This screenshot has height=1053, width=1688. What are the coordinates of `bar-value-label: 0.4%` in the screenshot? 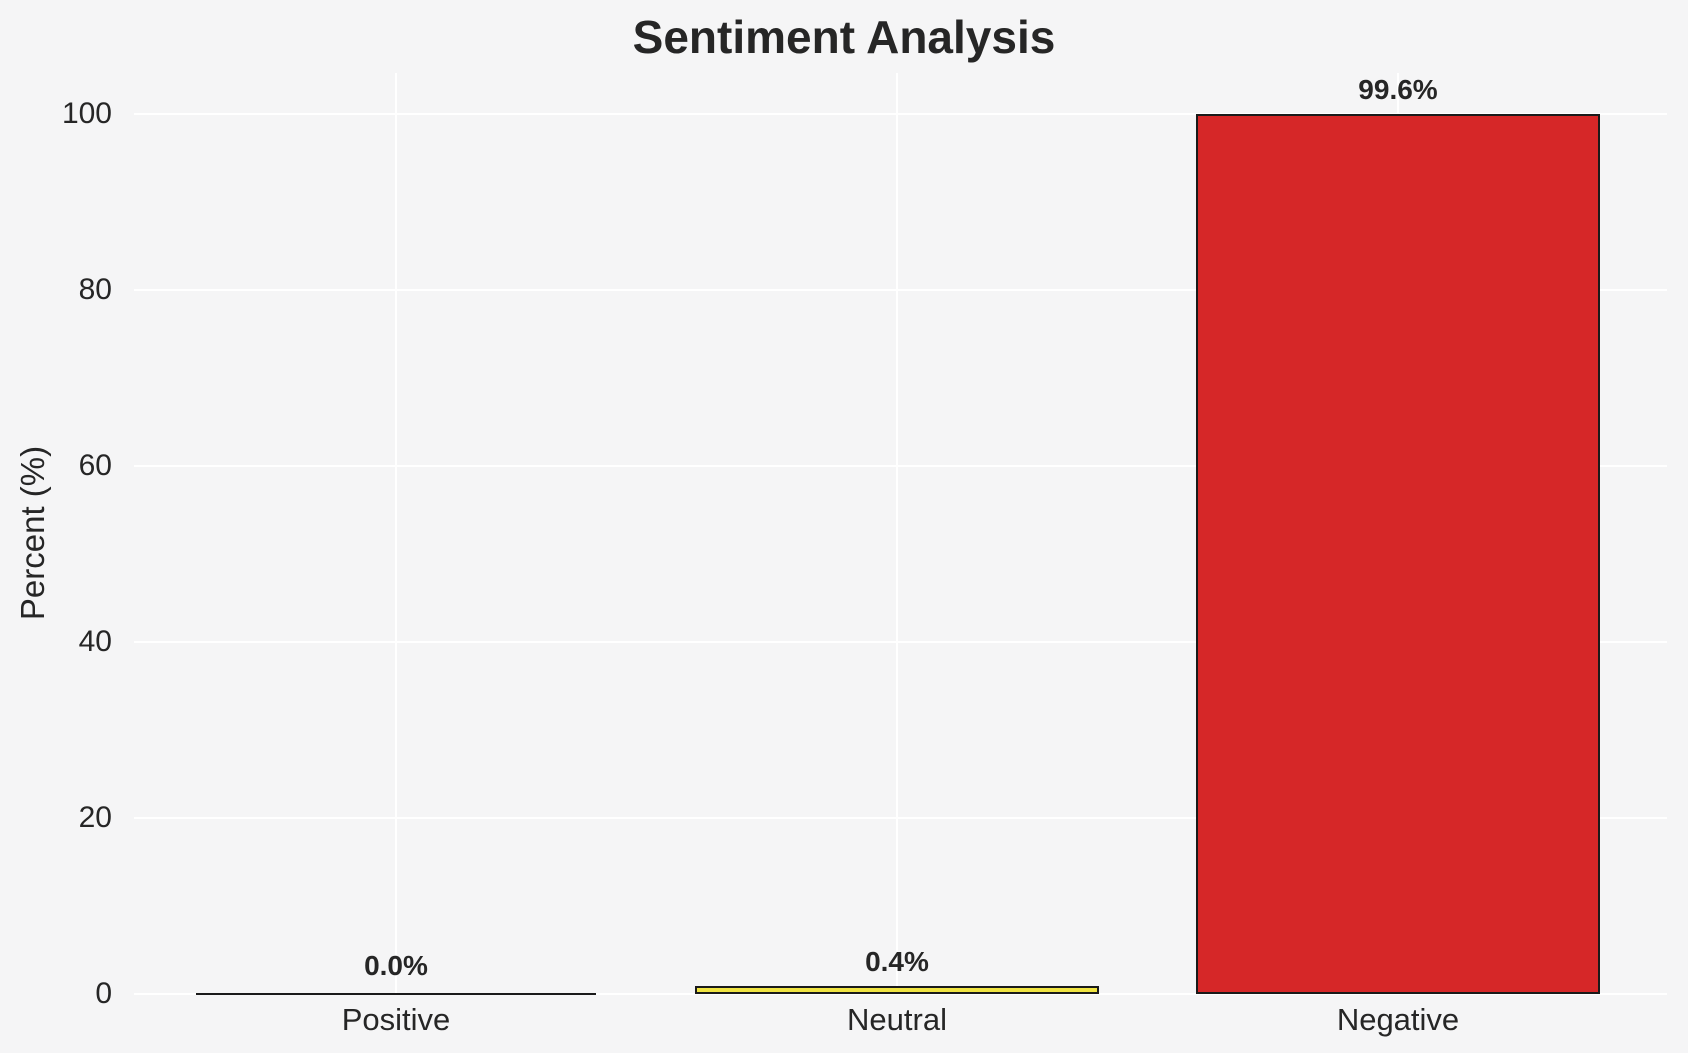 It's located at (897, 962).